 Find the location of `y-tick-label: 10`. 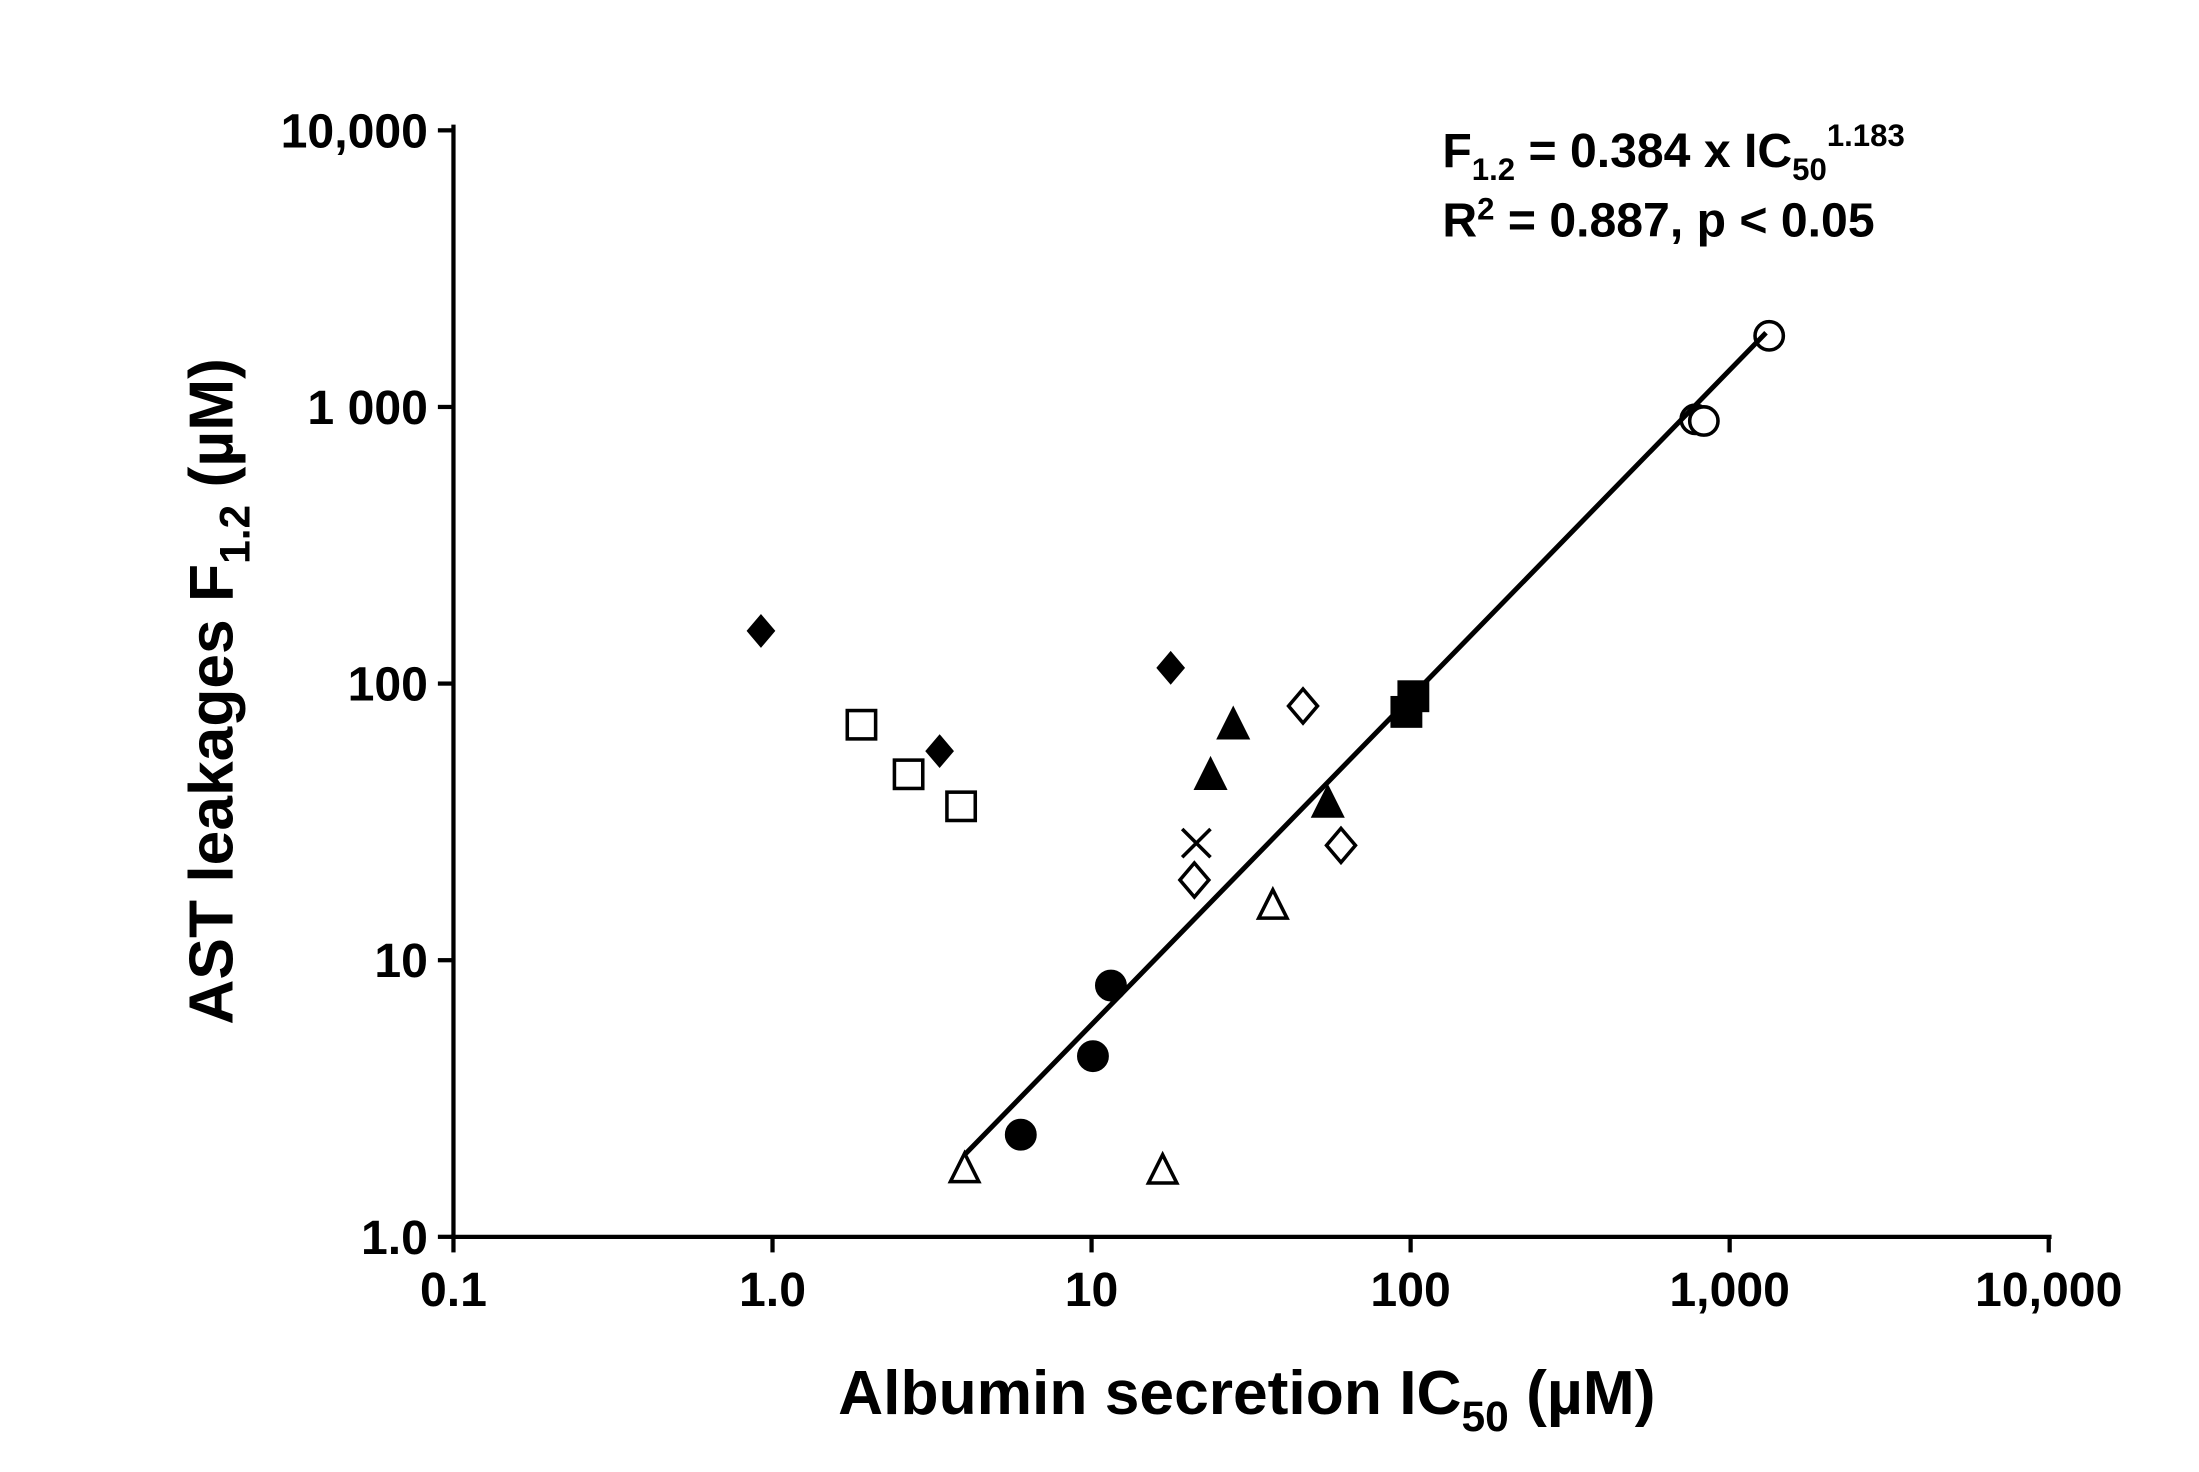

y-tick-label: 10 is located at coordinates (401, 961).